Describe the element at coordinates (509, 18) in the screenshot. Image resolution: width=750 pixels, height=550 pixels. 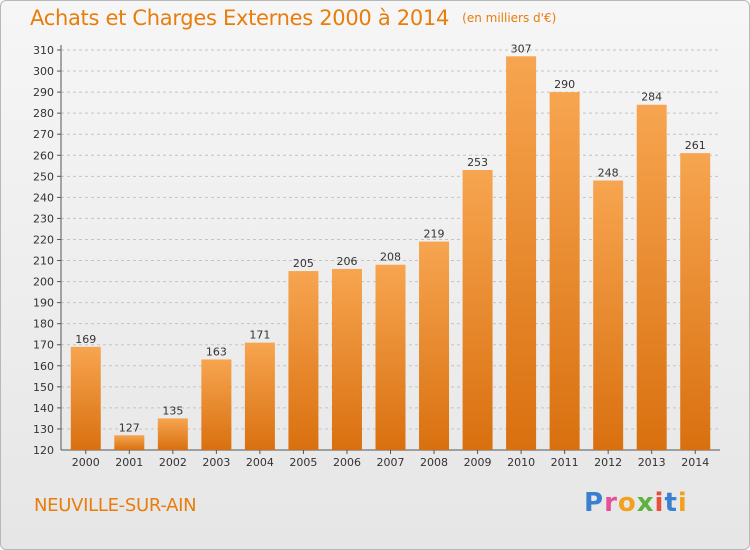
I see `chart-unit-text: (en milliers d'€)` at that location.